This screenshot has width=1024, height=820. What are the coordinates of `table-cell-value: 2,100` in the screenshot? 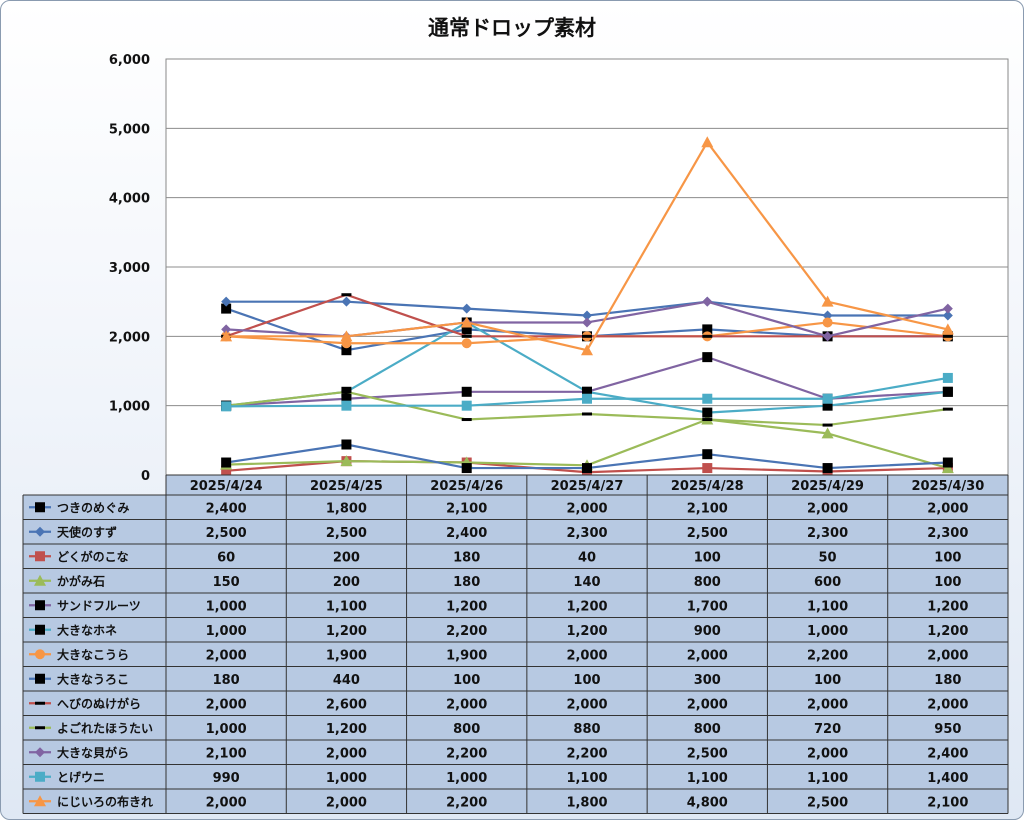 It's located at (707, 508).